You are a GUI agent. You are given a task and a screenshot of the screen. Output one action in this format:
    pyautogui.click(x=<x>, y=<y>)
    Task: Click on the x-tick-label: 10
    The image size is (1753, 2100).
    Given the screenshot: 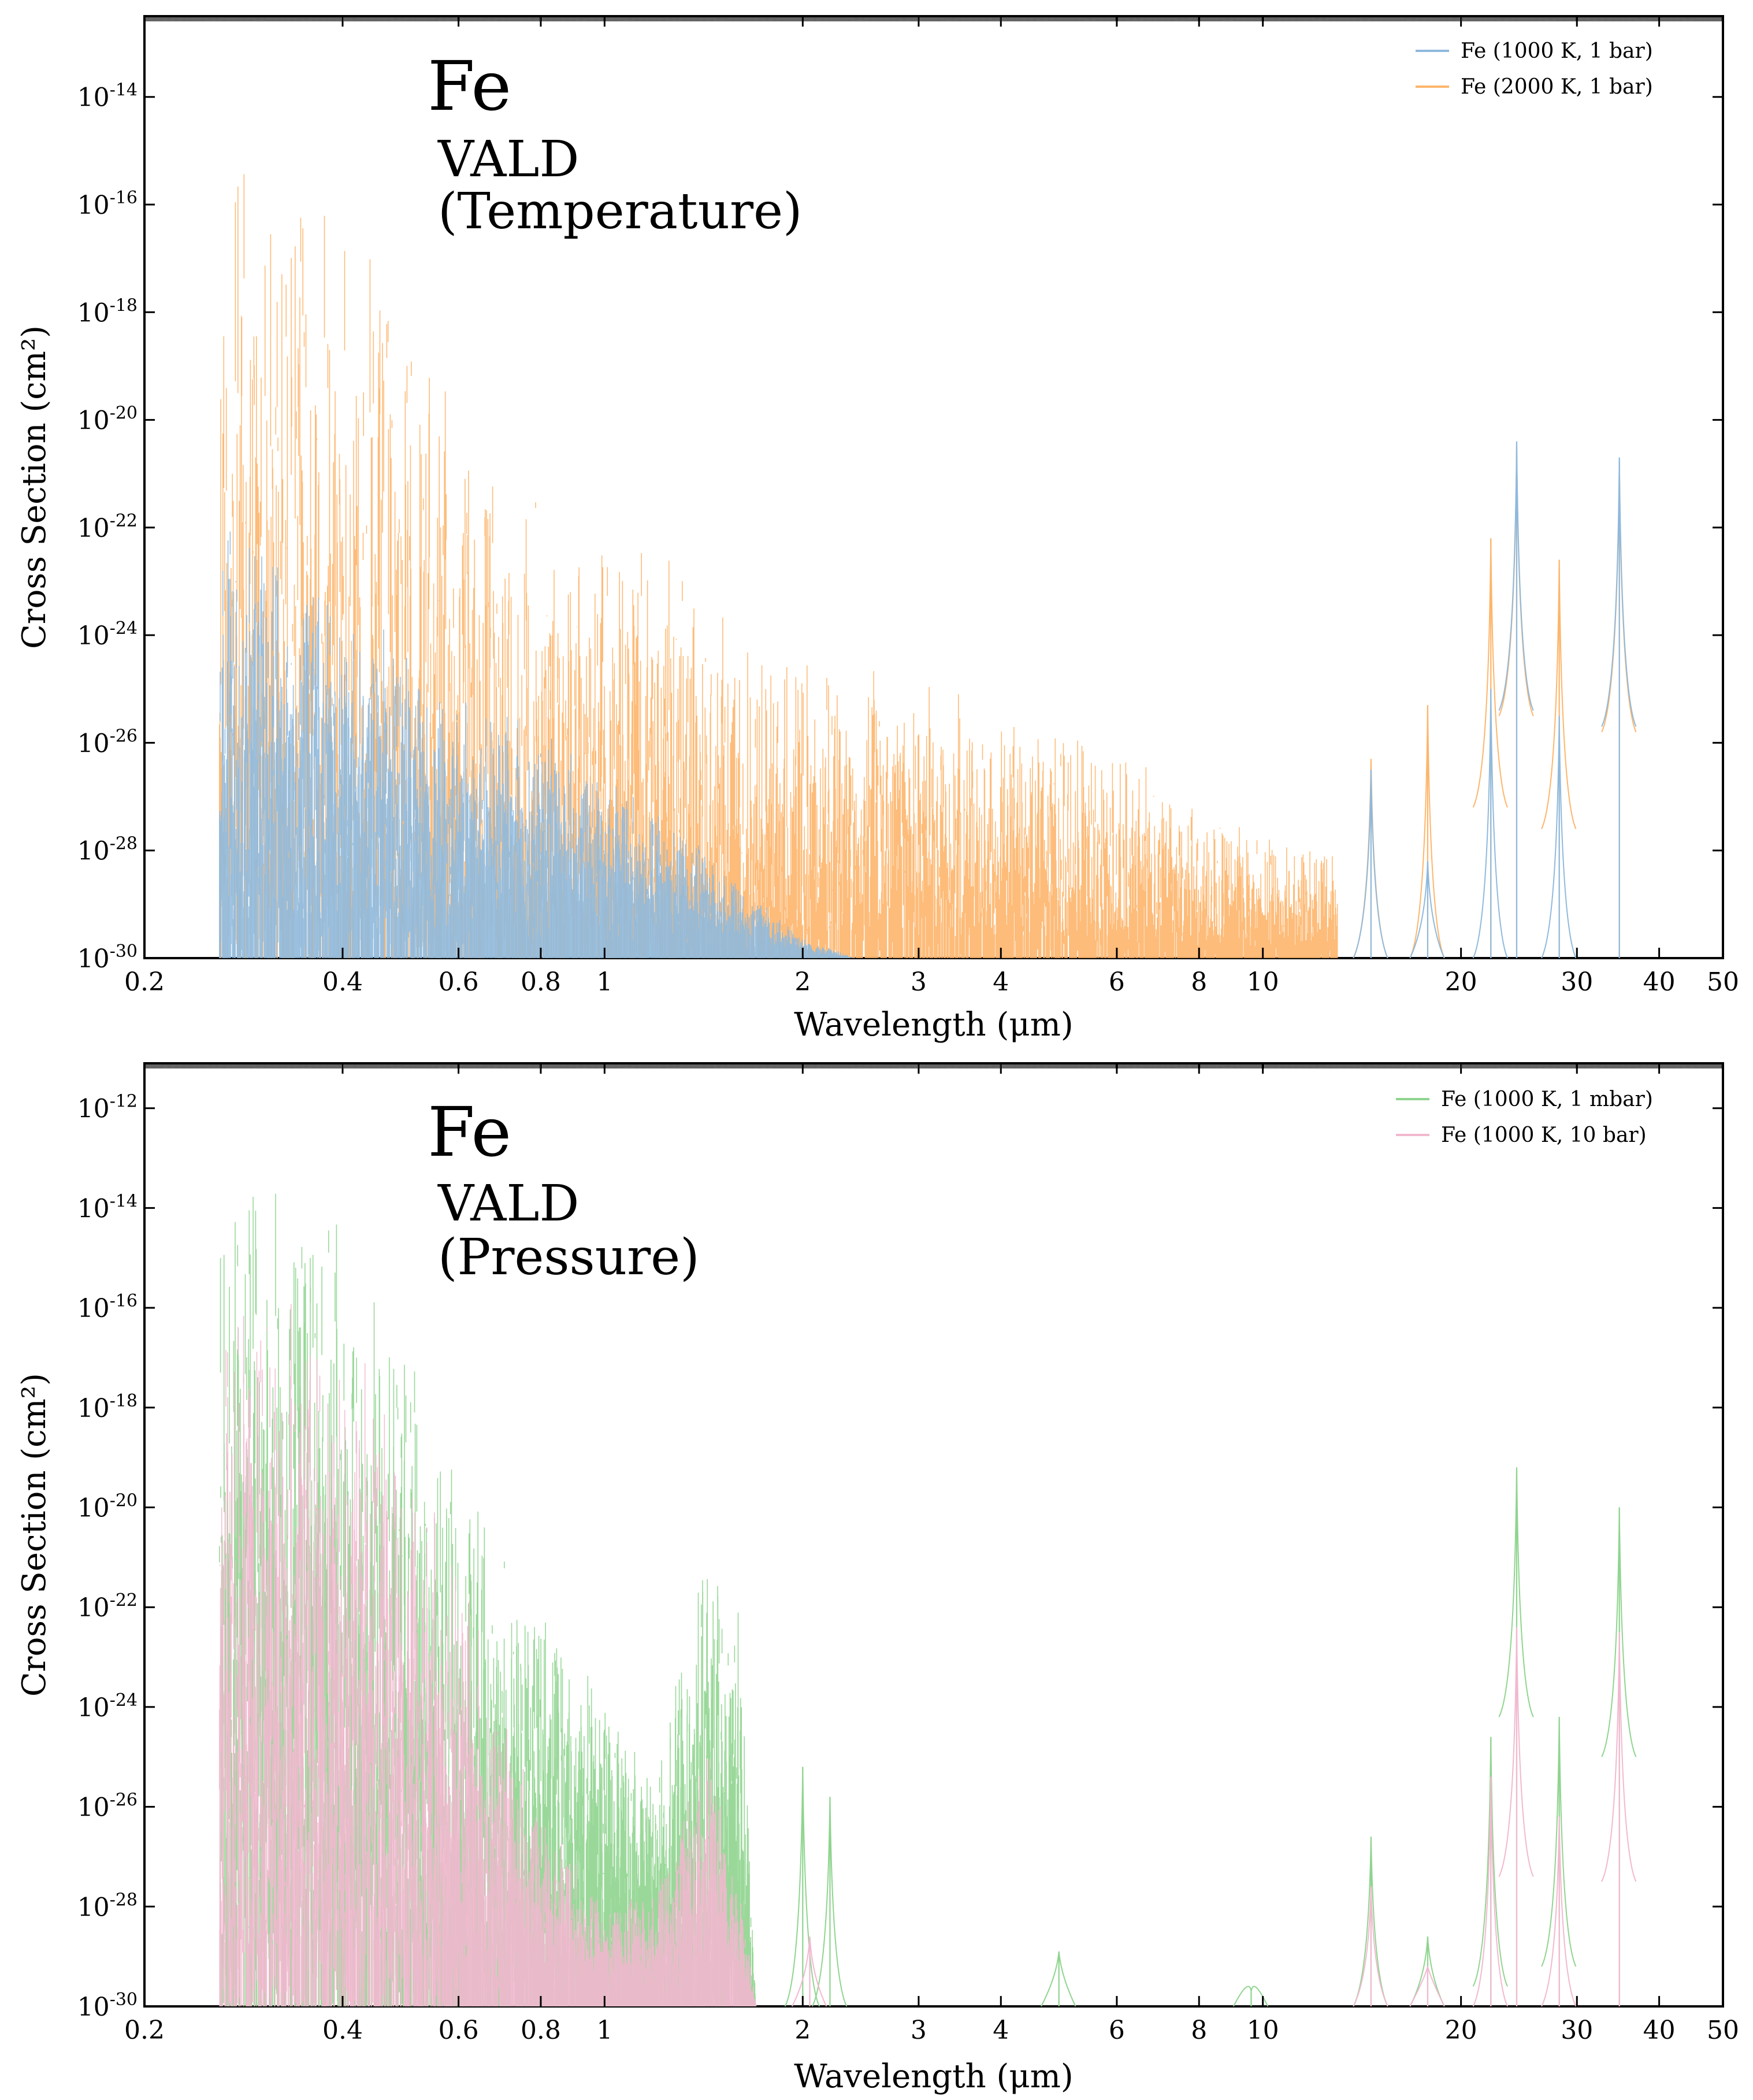 What is the action you would take?
    pyautogui.click(x=1263, y=982)
    